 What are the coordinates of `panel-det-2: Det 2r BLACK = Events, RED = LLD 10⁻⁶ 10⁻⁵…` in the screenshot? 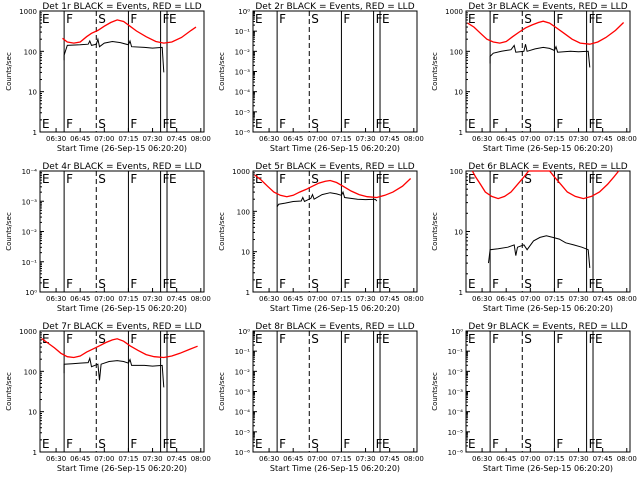 It's located at (321, 77).